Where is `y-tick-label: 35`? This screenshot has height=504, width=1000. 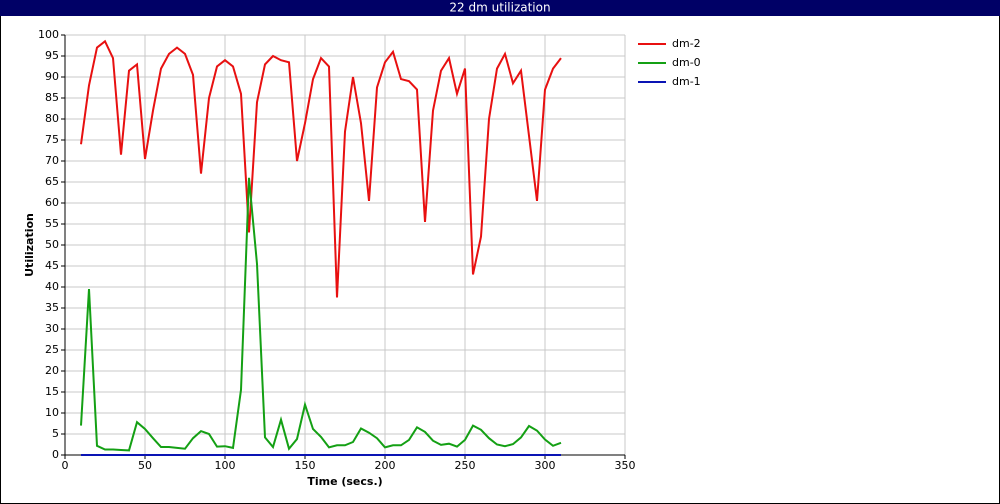 y-tick-label: 35 is located at coordinates (52, 307).